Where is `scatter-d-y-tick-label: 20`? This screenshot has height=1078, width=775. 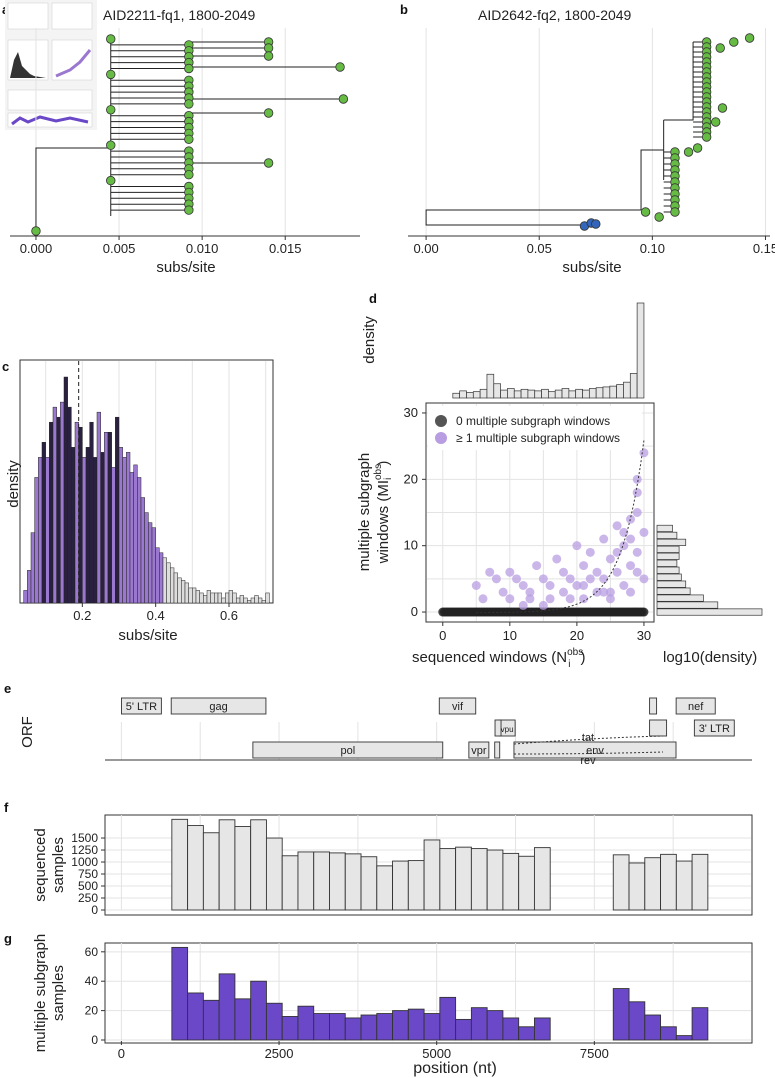
scatter-d-y-tick-label: 20 is located at coordinates (411, 478).